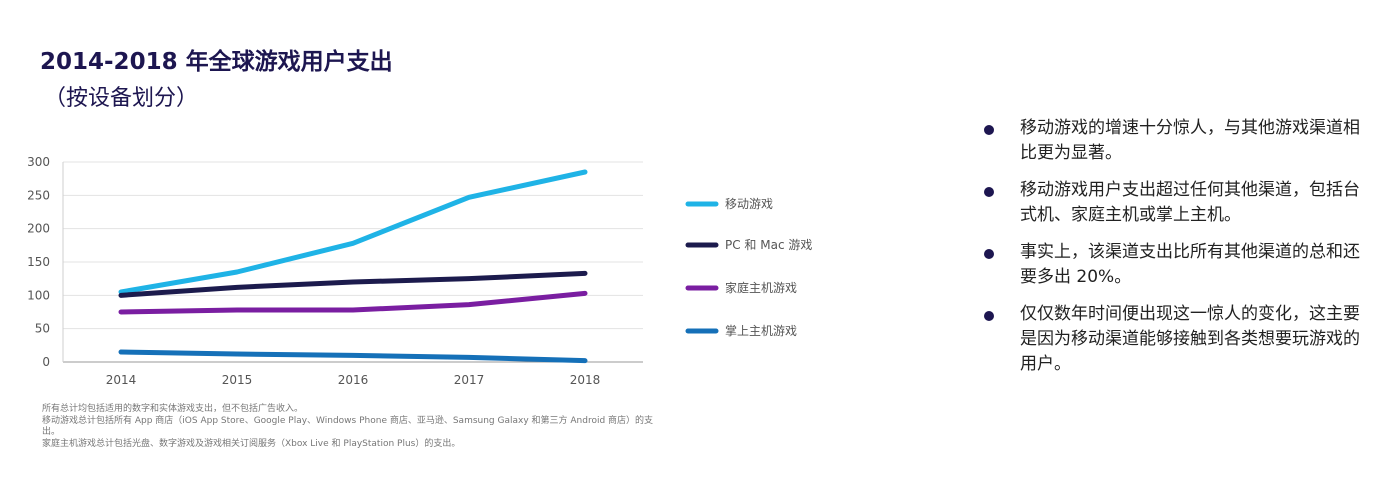  What do you see at coordinates (38, 229) in the screenshot?
I see `y-tick-label: 200` at bounding box center [38, 229].